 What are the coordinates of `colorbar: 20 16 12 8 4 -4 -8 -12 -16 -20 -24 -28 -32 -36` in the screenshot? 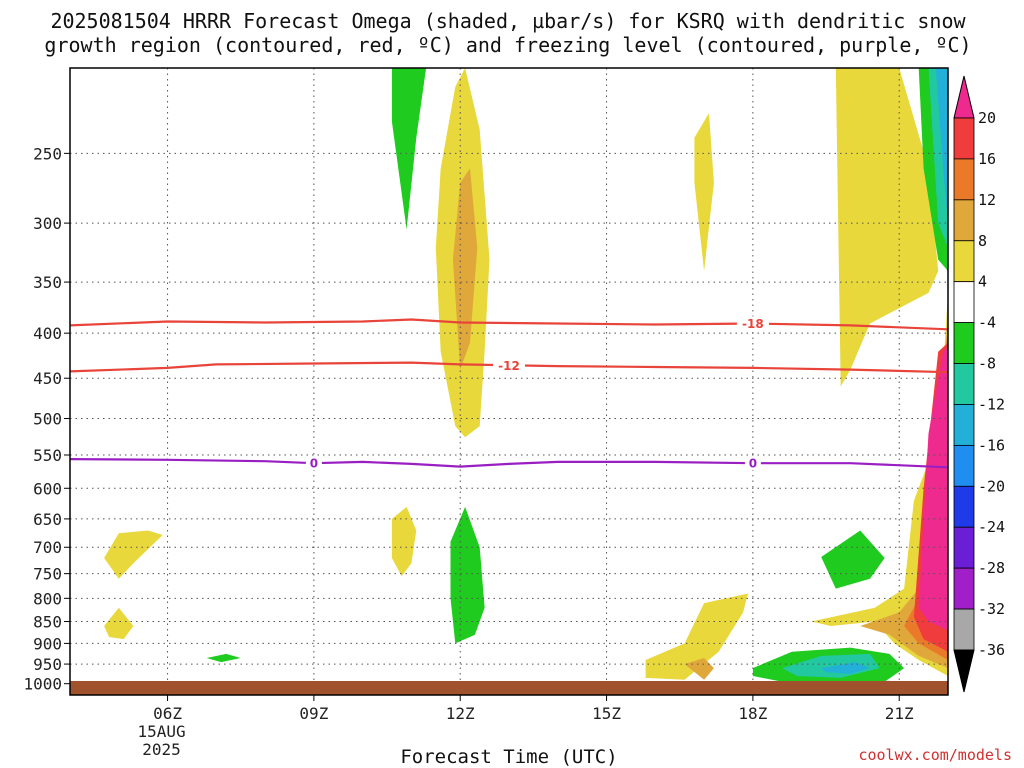 It's located at (979, 384).